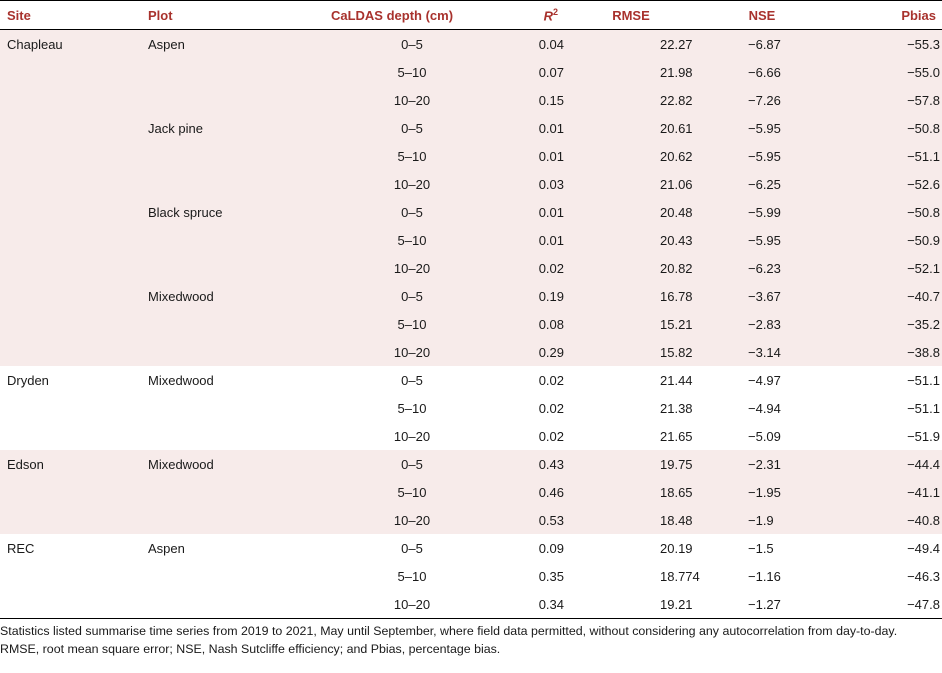  Describe the element at coordinates (528, 352) in the screenshot. I see `cell-r2: 0.29` at that location.